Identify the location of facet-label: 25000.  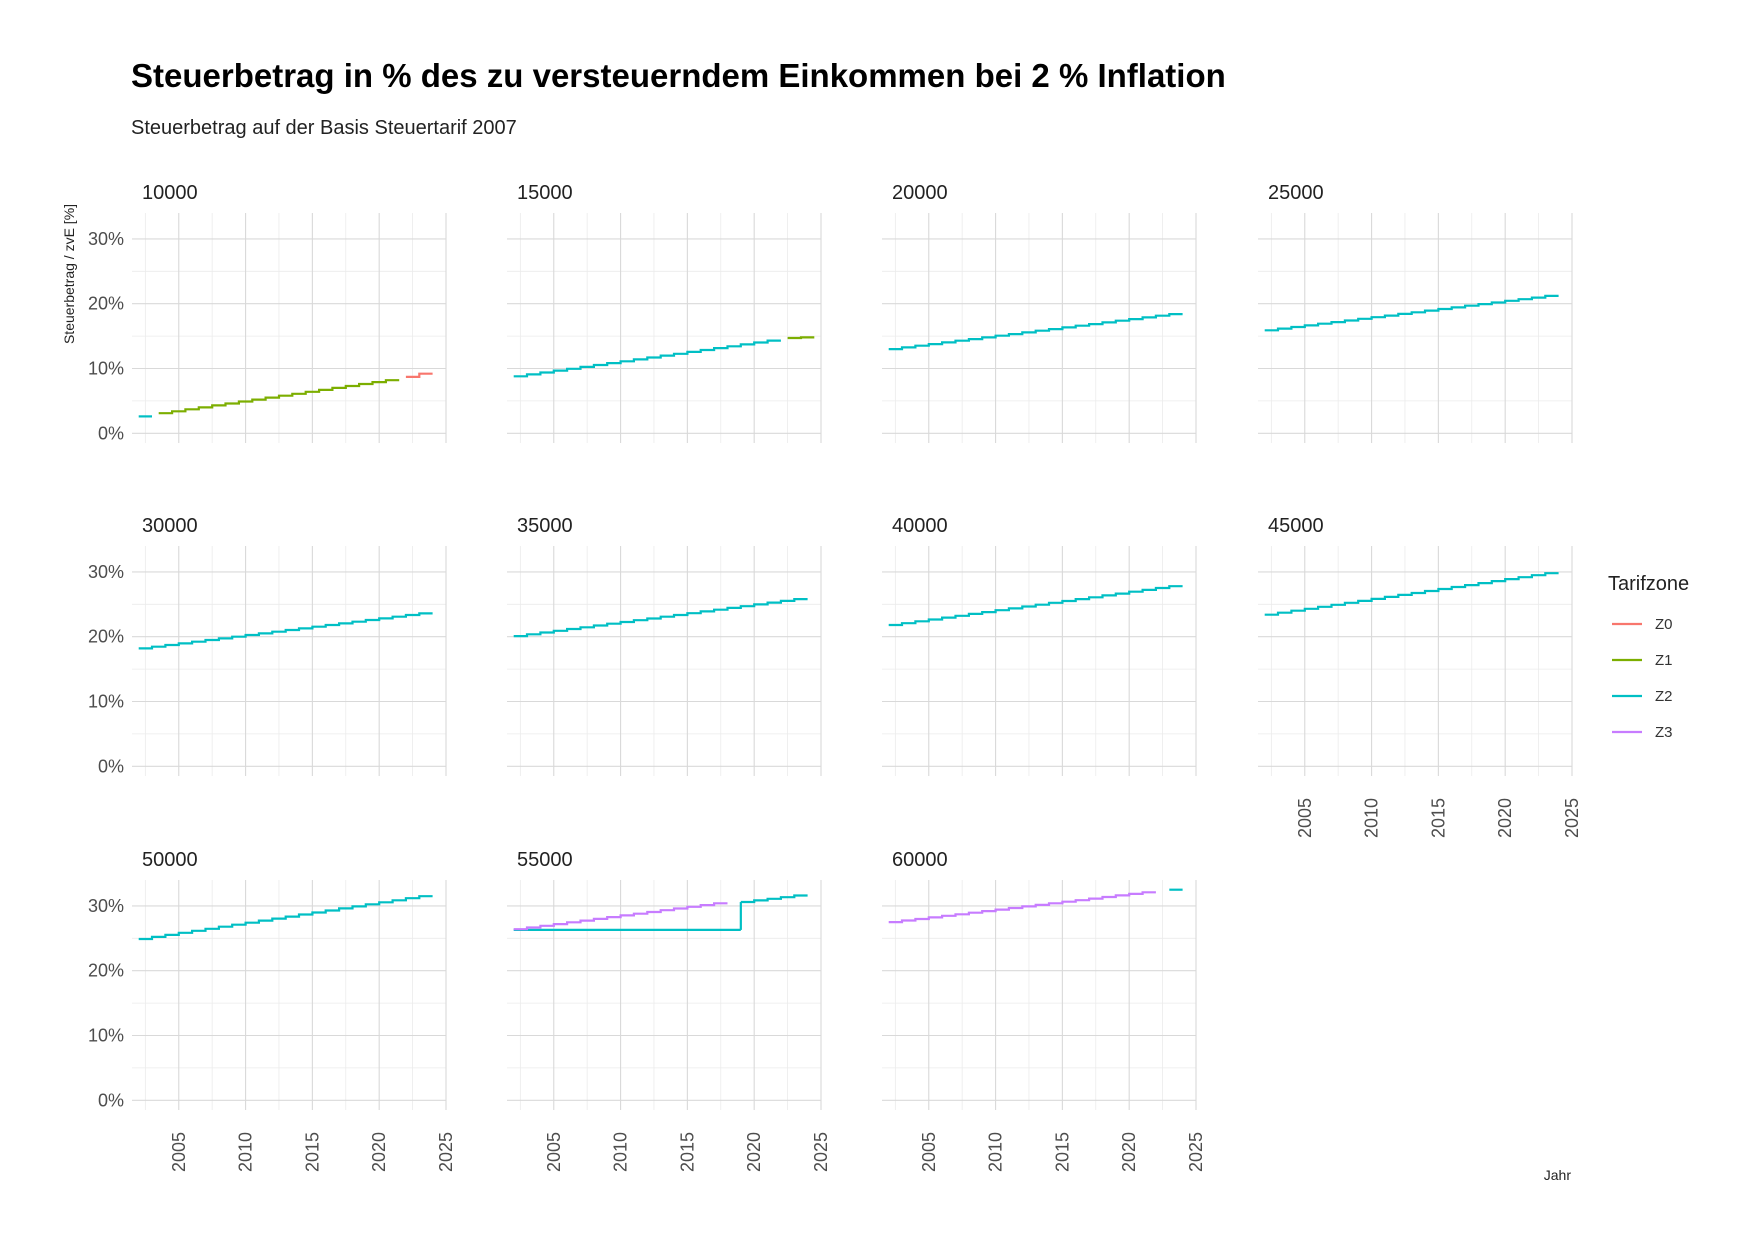
(1296, 193).